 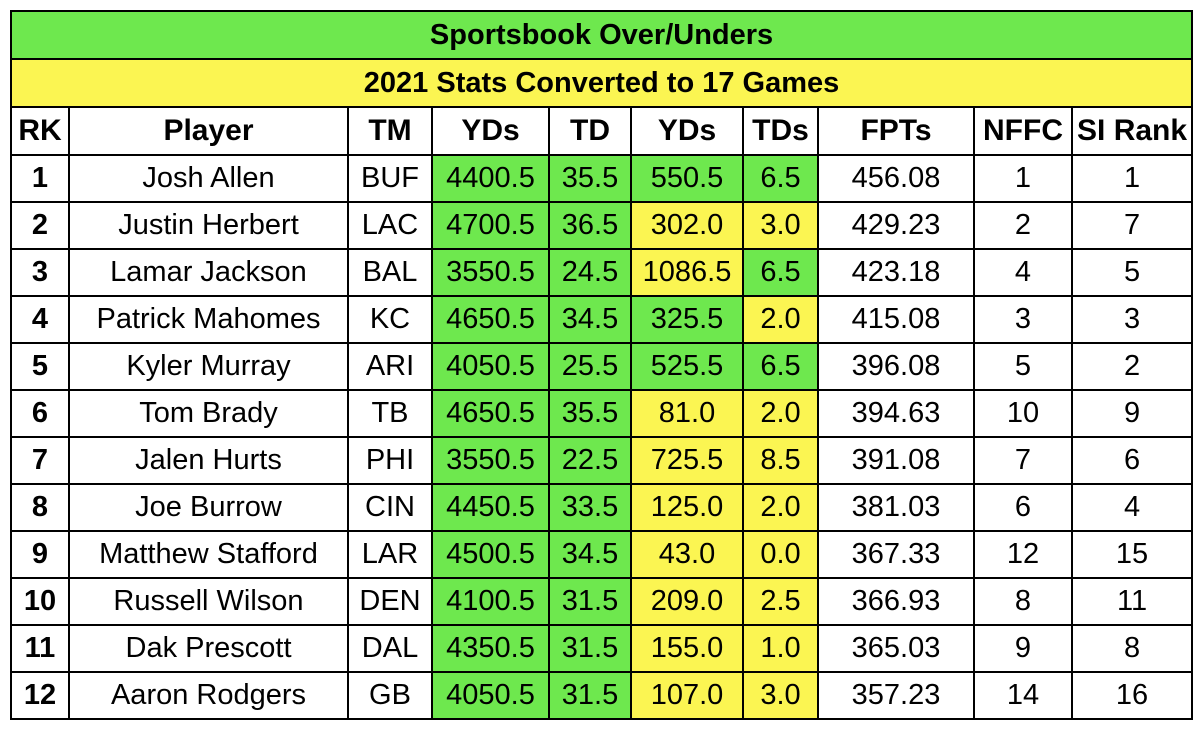 What do you see at coordinates (40, 413) in the screenshot?
I see `rank-cell: 6` at bounding box center [40, 413].